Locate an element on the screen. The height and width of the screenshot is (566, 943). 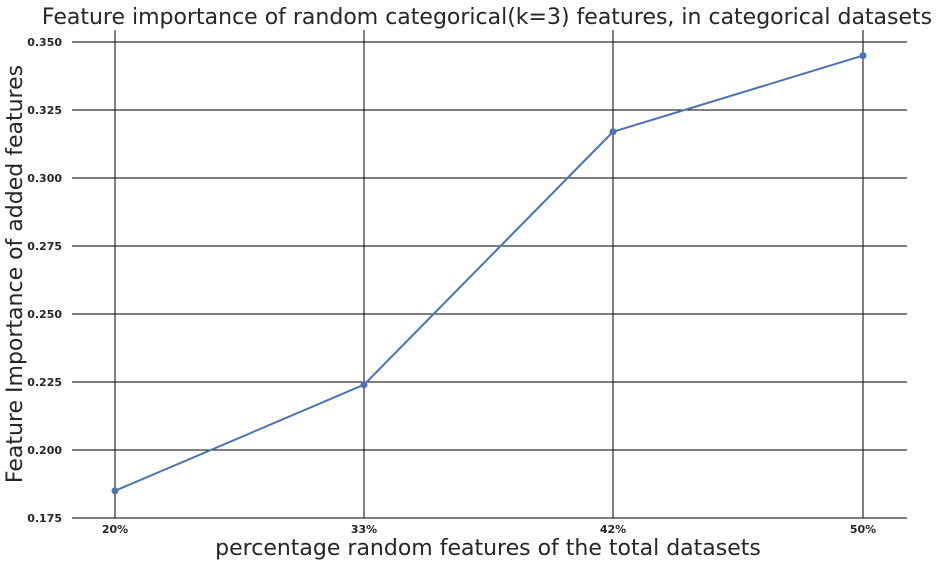
y-axis-label: Feature Importance of added features is located at coordinates (15, 274).